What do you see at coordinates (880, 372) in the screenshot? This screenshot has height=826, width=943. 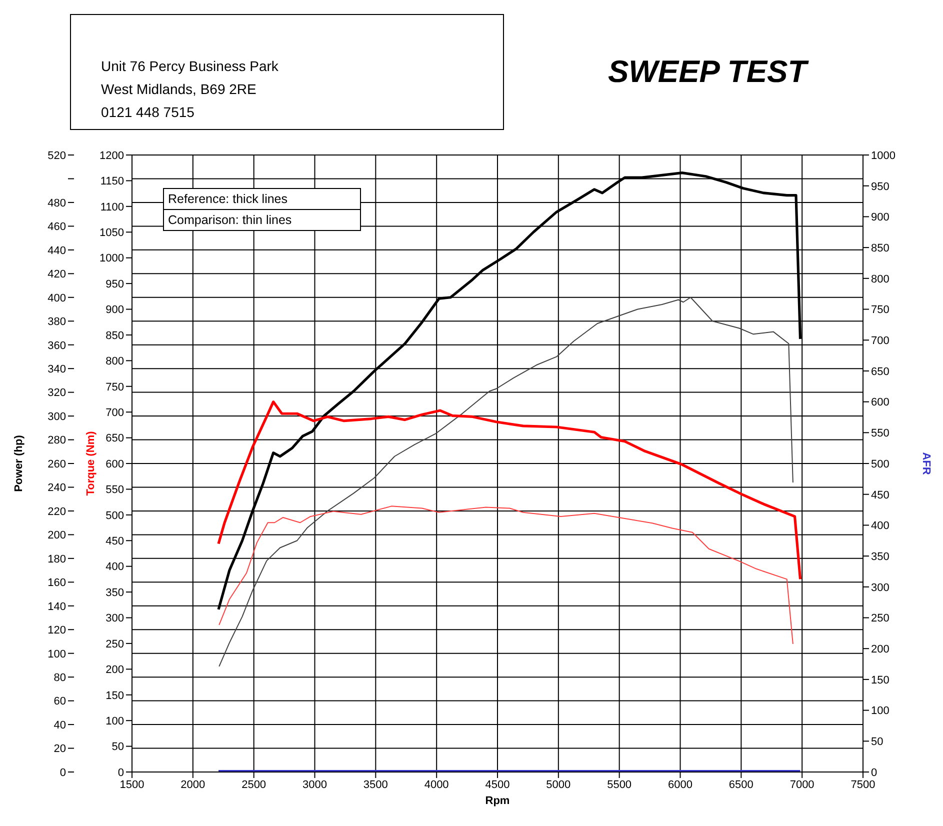 I see `y3-tick-label: 650` at bounding box center [880, 372].